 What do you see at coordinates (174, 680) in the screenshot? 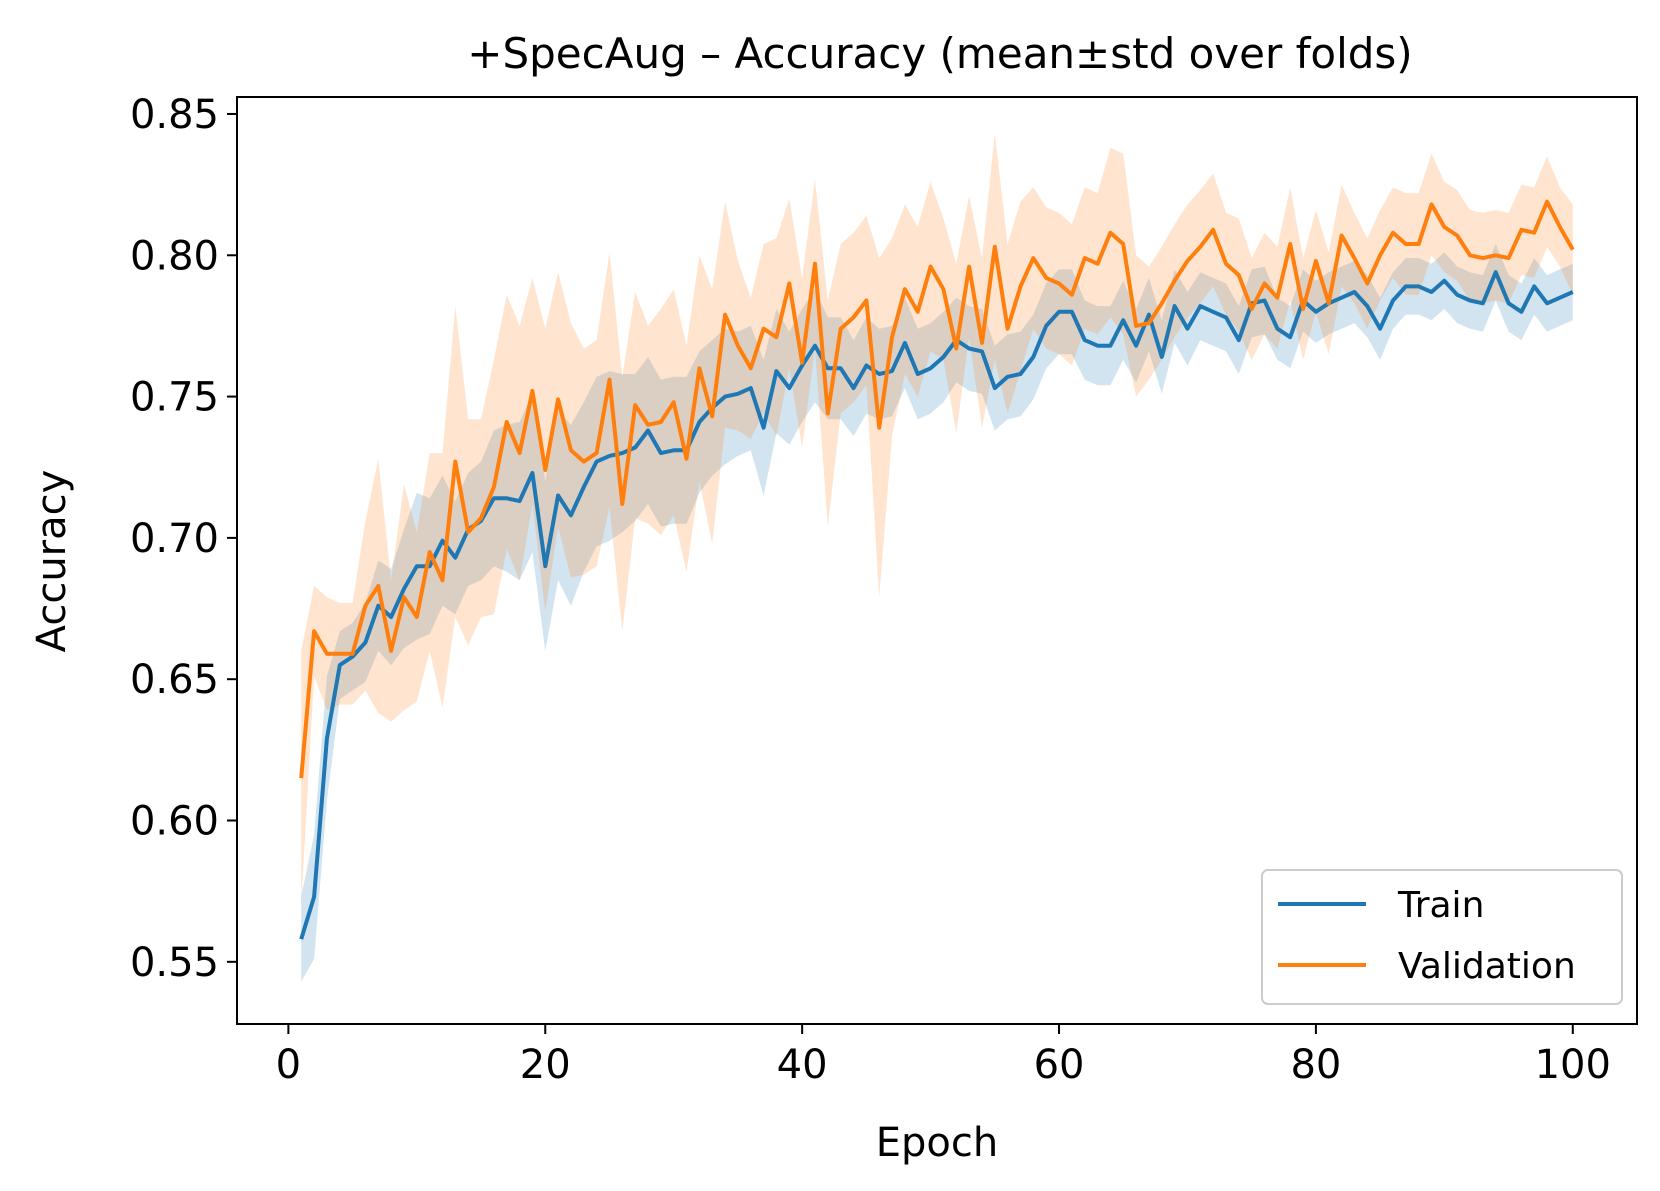
I see `y-tick-label: 0.65` at bounding box center [174, 680].